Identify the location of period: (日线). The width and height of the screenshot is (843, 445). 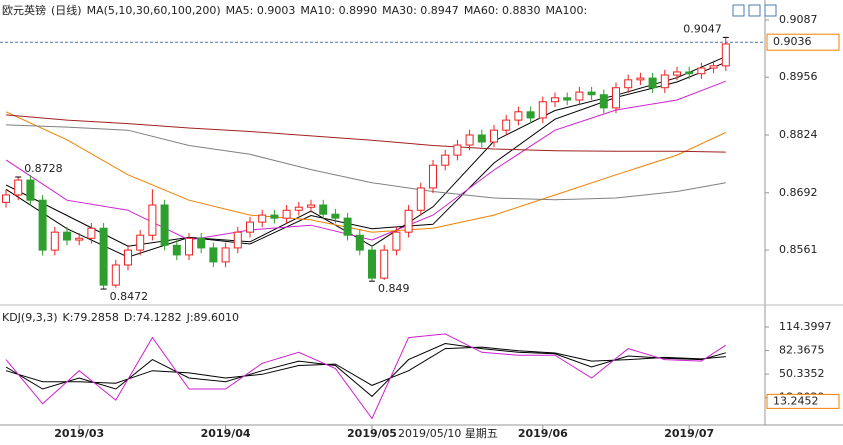
(66, 10).